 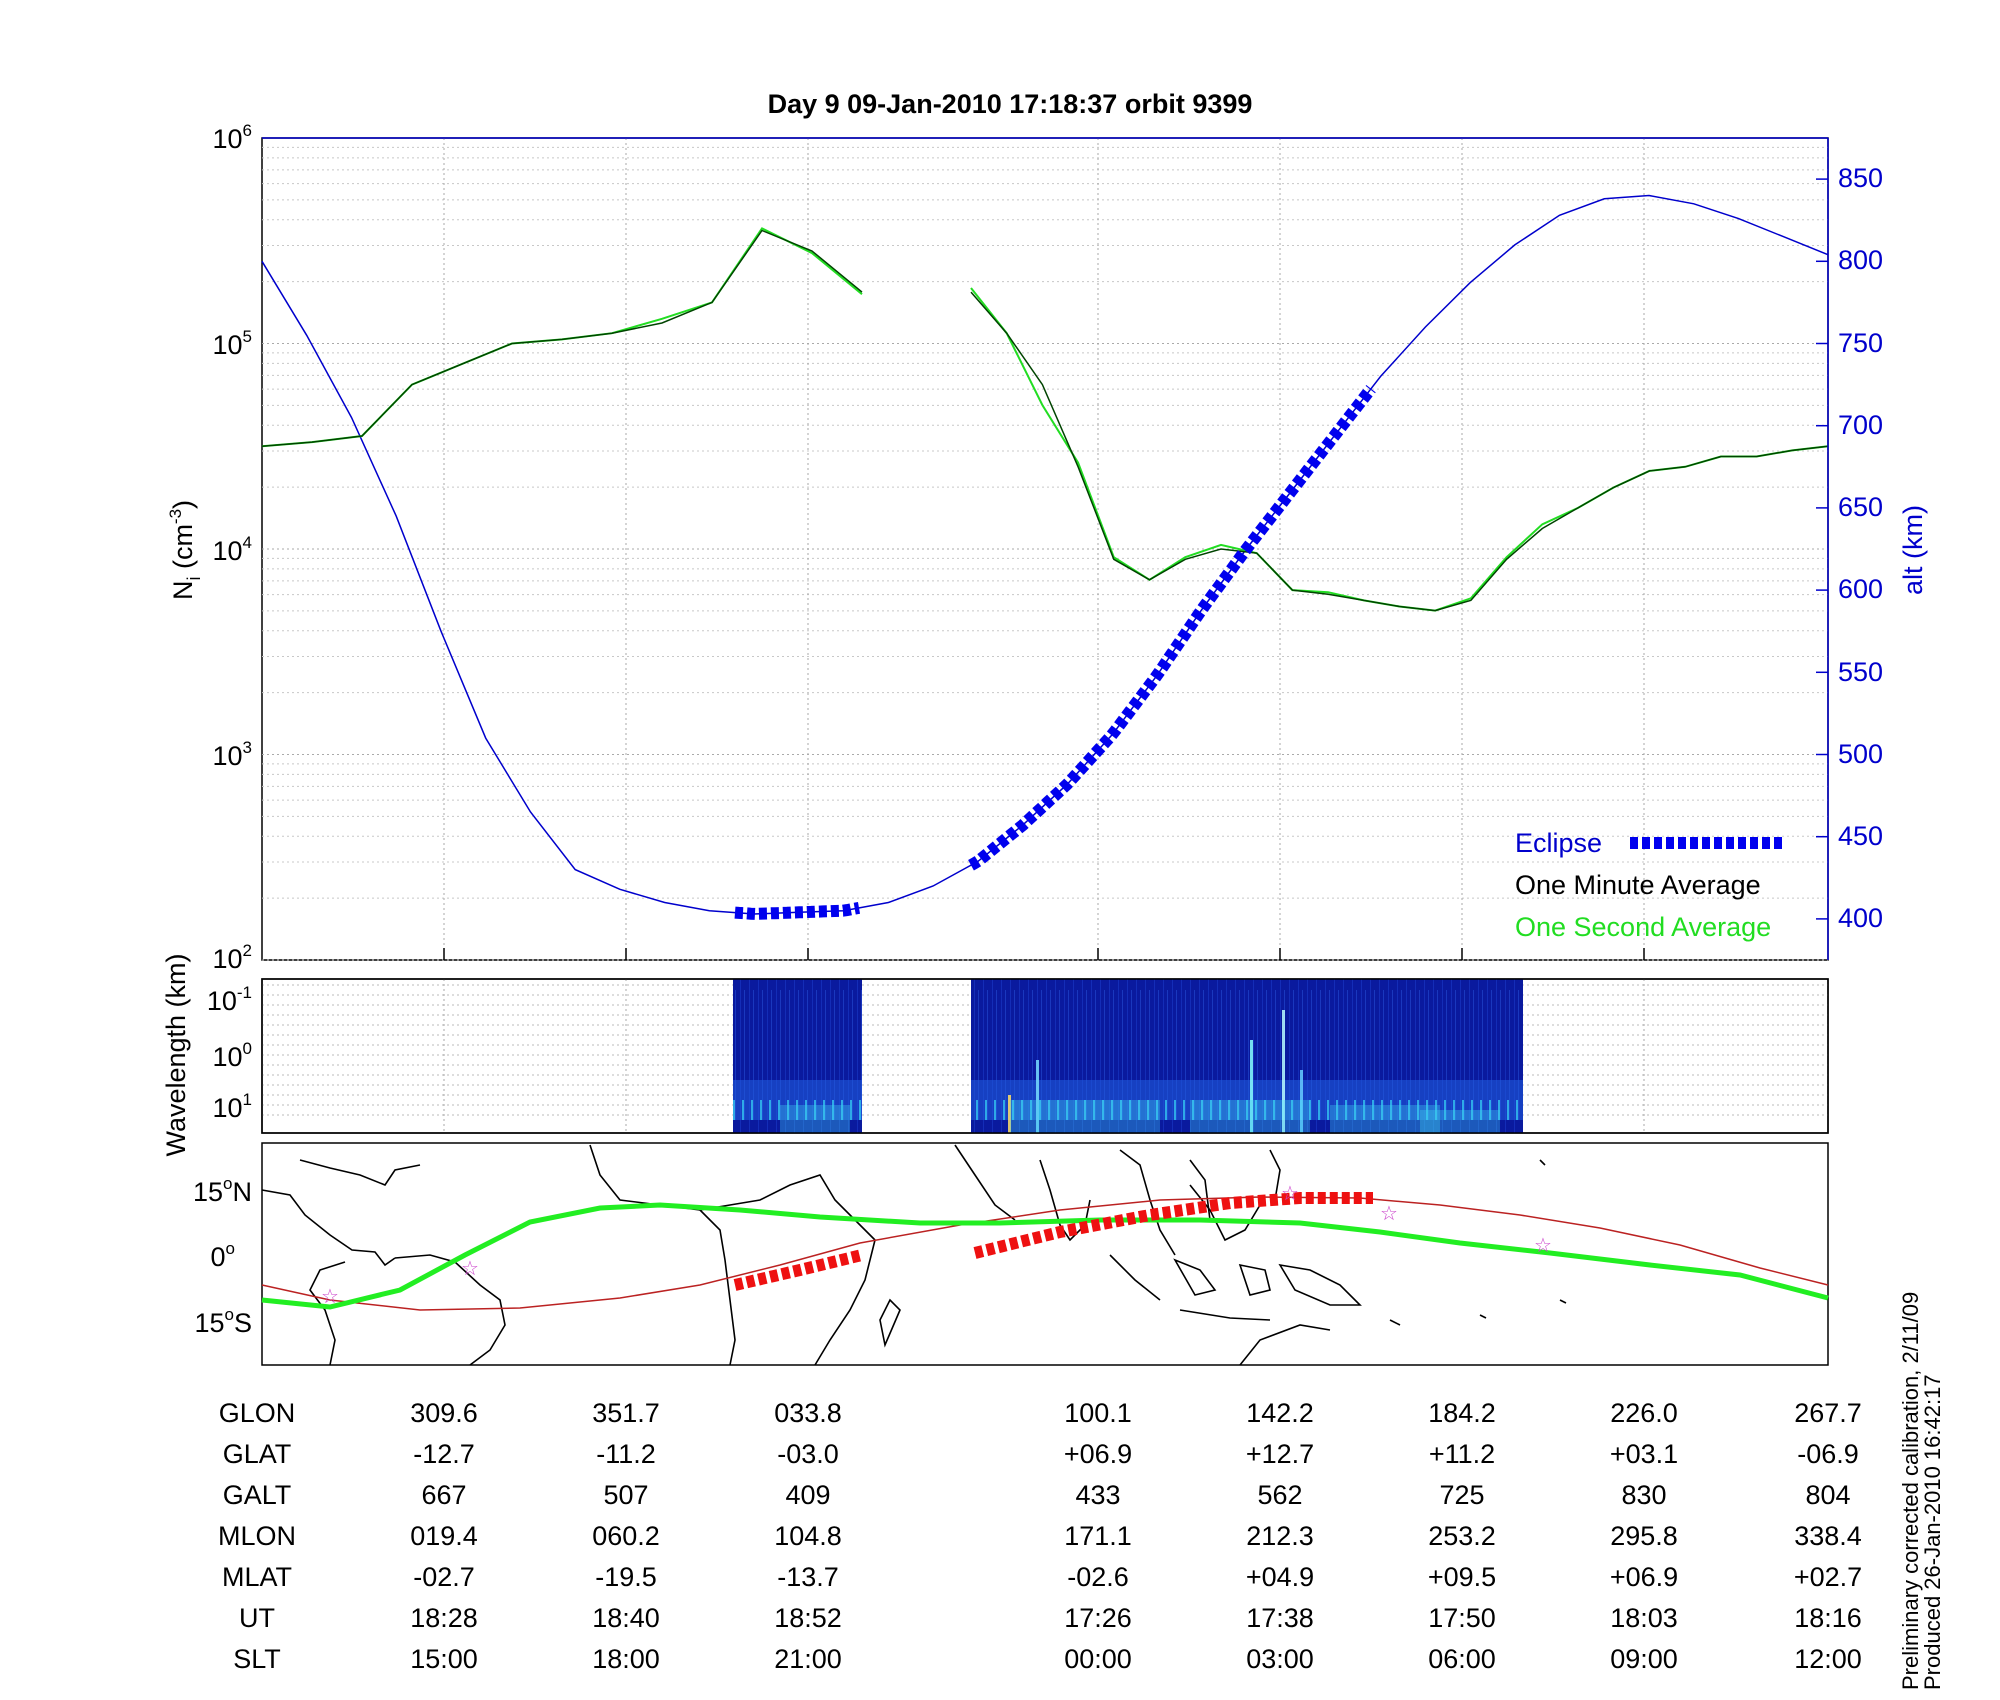 I want to click on table-cell: +02.7, so click(x=1828, y=1577).